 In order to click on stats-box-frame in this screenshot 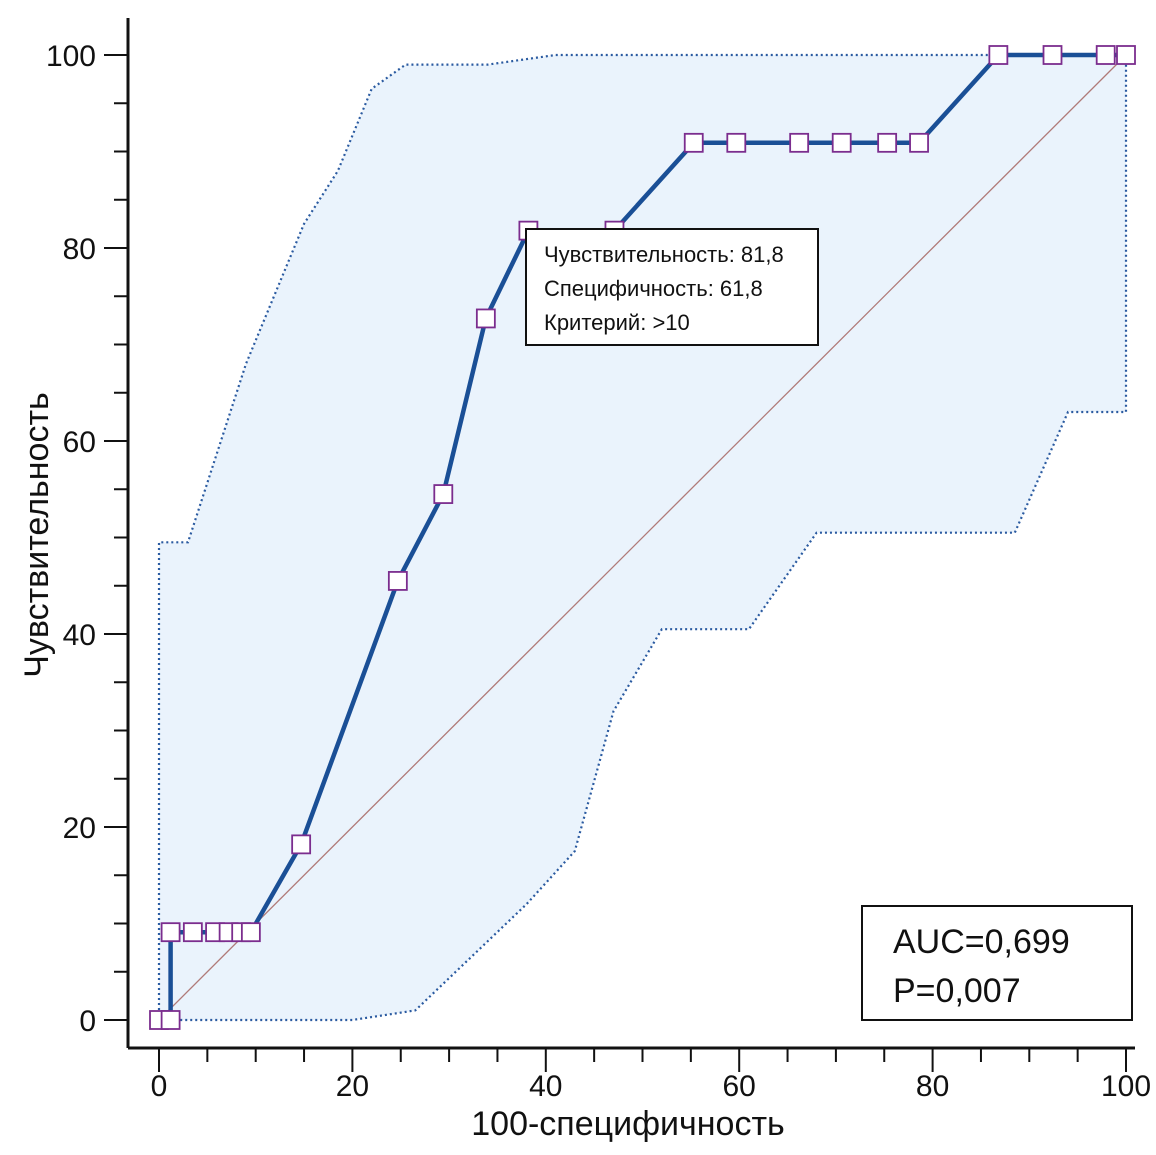, I will do `click(997, 963)`.